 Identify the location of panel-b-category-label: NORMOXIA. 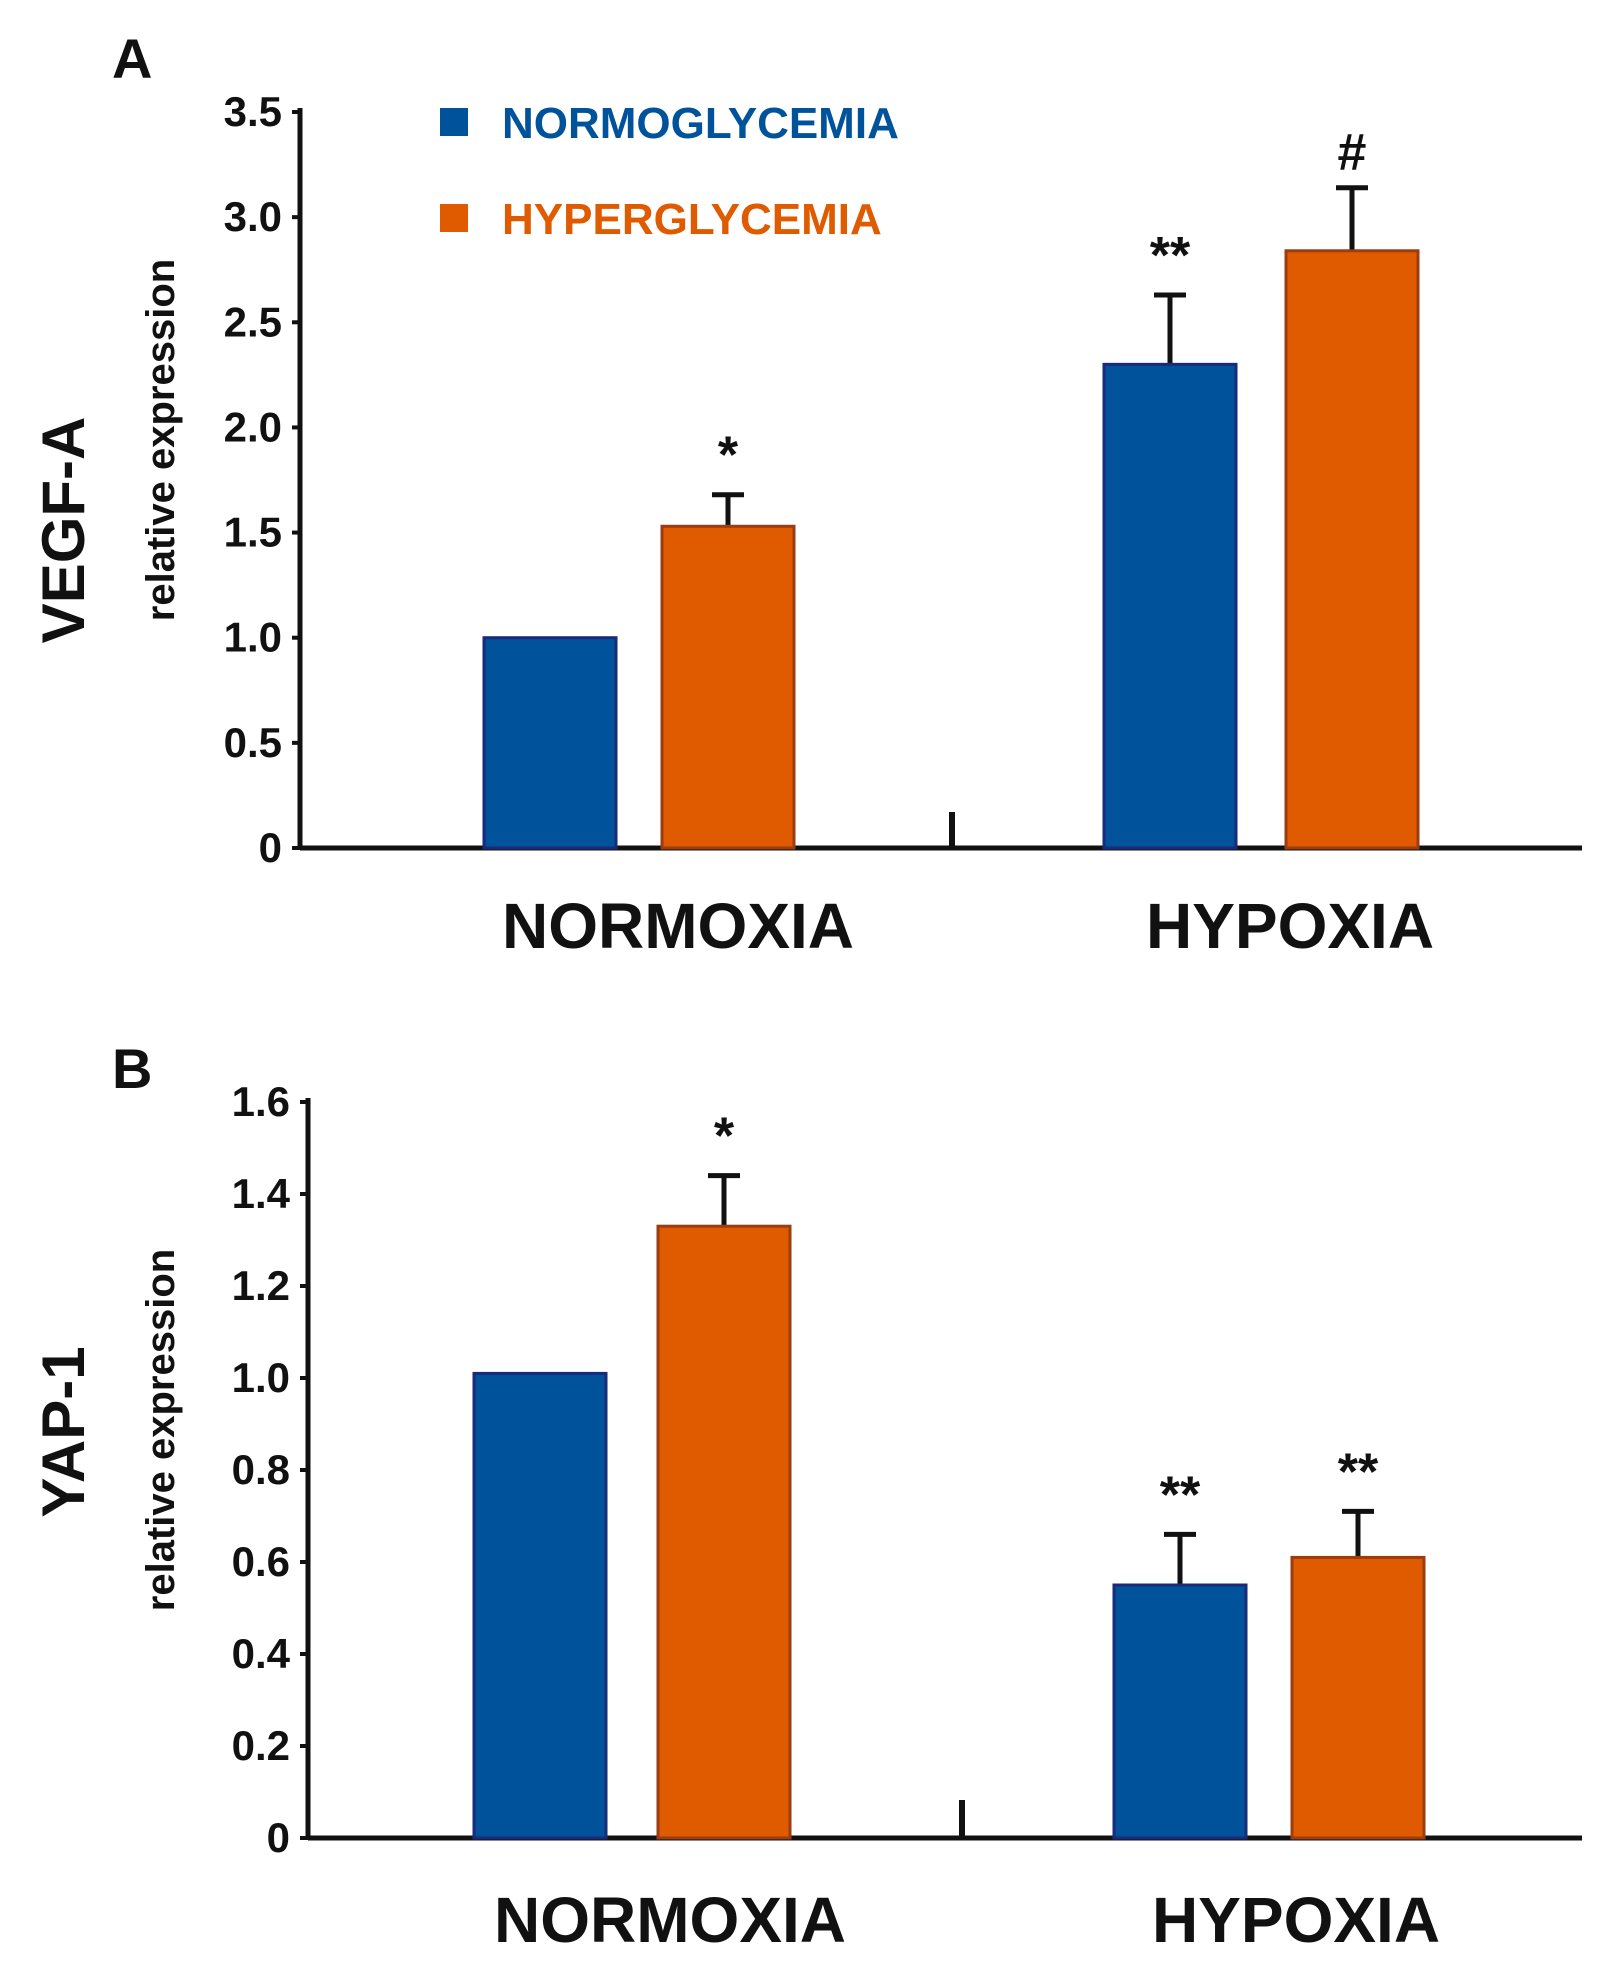
(670, 1920).